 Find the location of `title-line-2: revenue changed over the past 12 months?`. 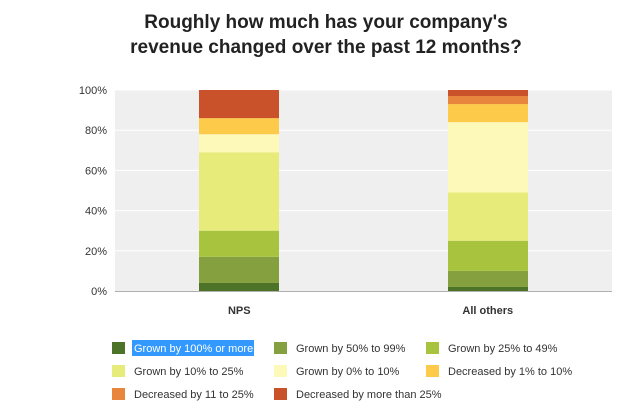

title-line-2: revenue changed over the past 12 months? is located at coordinates (326, 47).